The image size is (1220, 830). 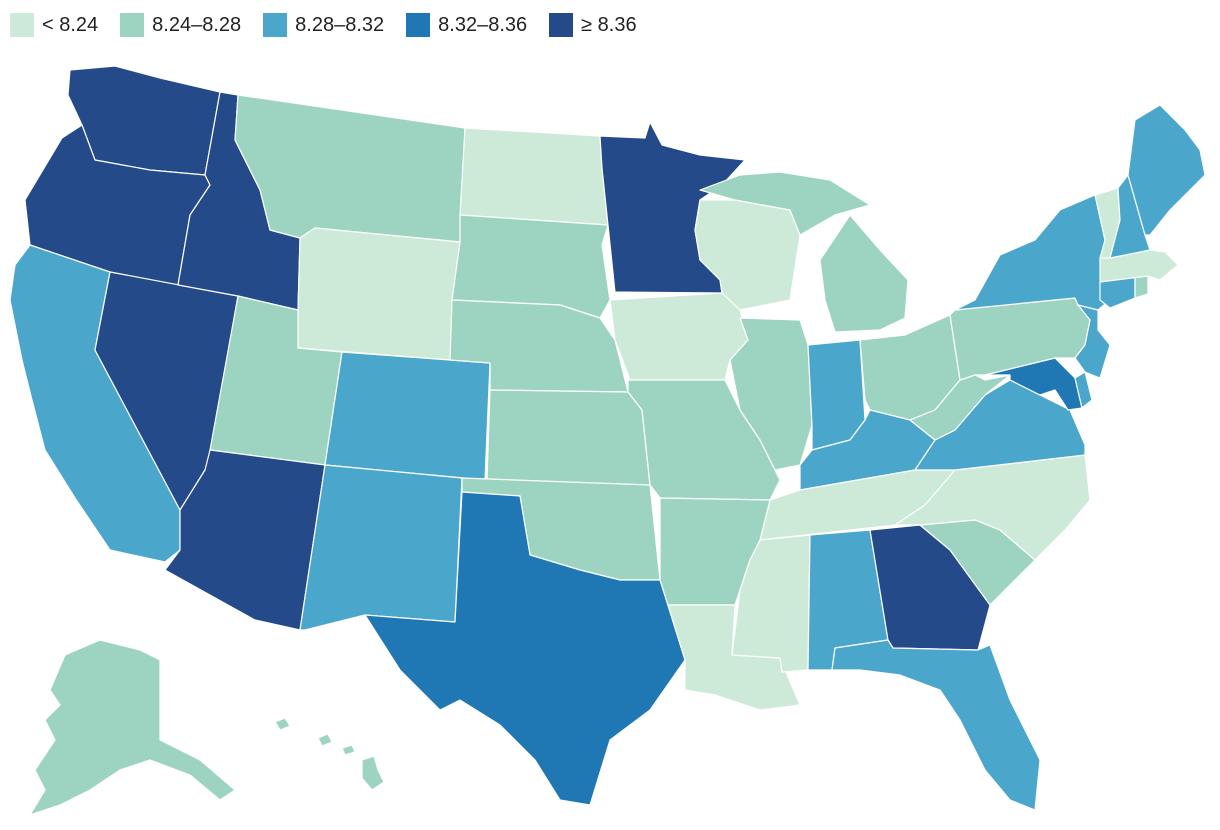 I want to click on state-north-carolina, so click(x=992, y=507).